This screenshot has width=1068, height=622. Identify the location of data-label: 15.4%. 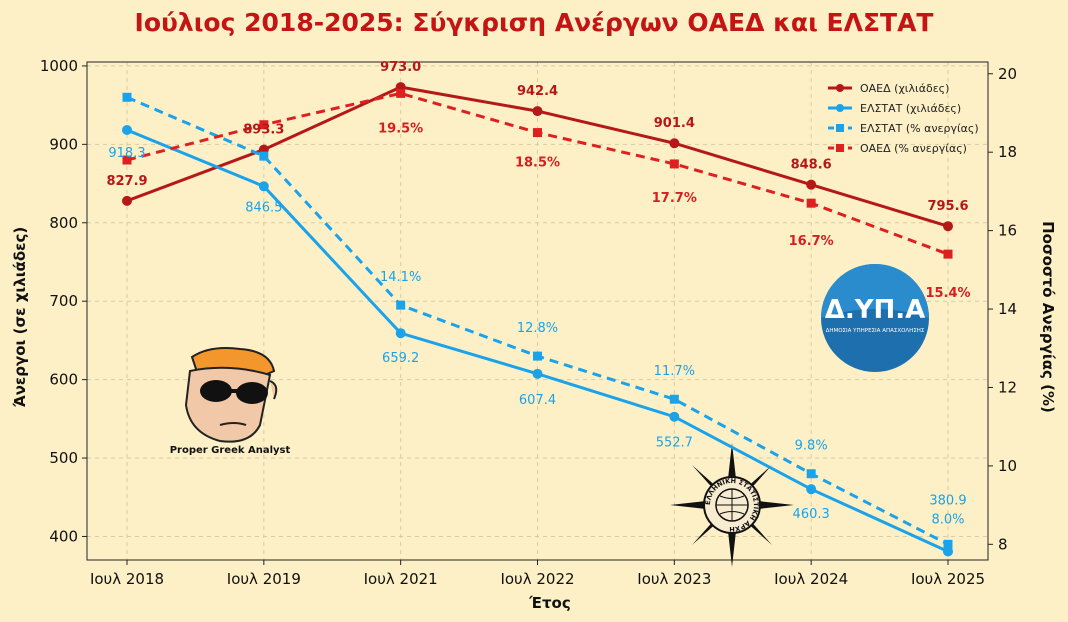
(947, 293).